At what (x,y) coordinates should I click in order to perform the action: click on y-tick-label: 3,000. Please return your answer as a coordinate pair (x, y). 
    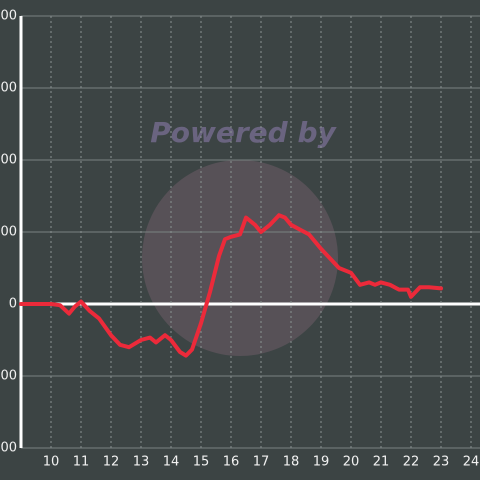
    Looking at the image, I should click on (8, 232).